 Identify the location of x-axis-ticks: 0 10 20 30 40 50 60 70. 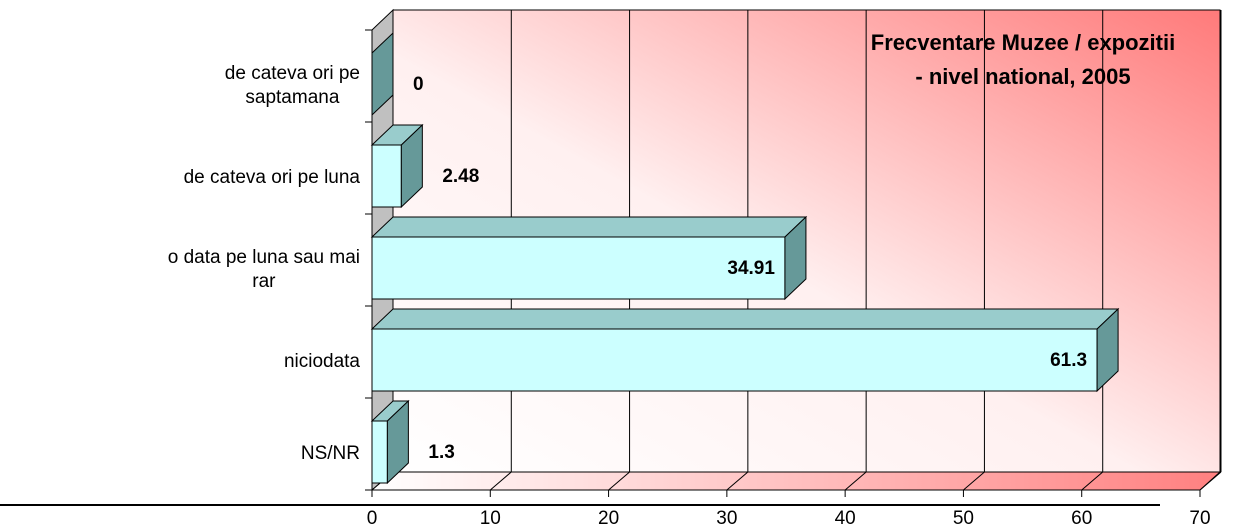
(789, 509).